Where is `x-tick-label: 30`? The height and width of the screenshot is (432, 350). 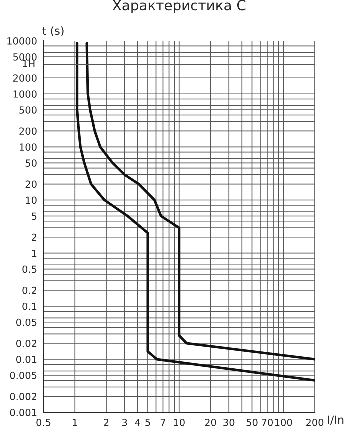 x-tick-label: 30 is located at coordinates (229, 422).